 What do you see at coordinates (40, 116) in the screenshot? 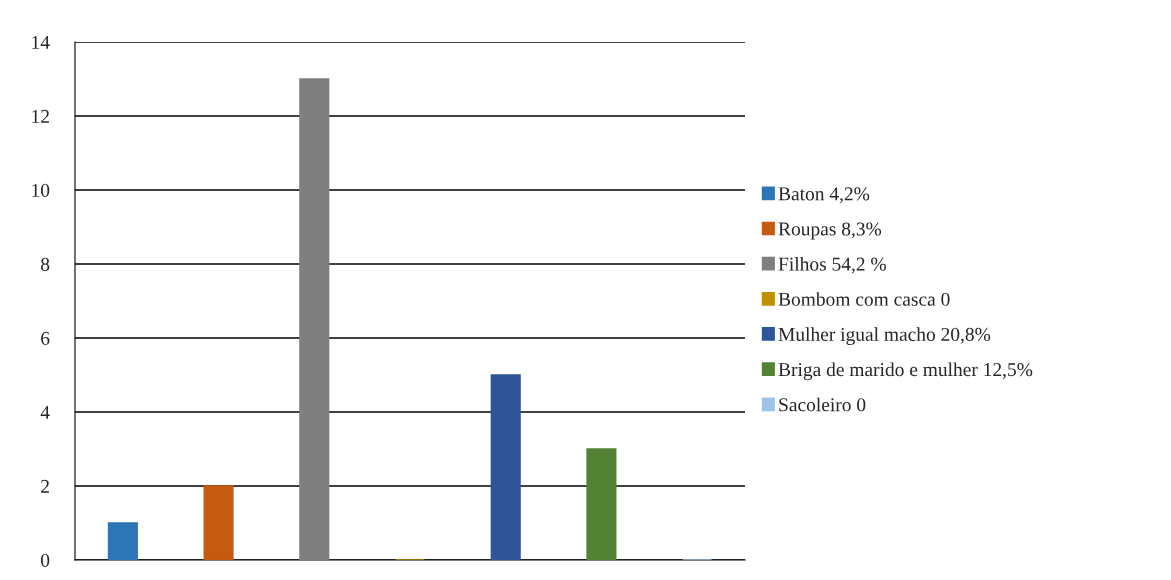
I see `y-tick-label: 12` at bounding box center [40, 116].